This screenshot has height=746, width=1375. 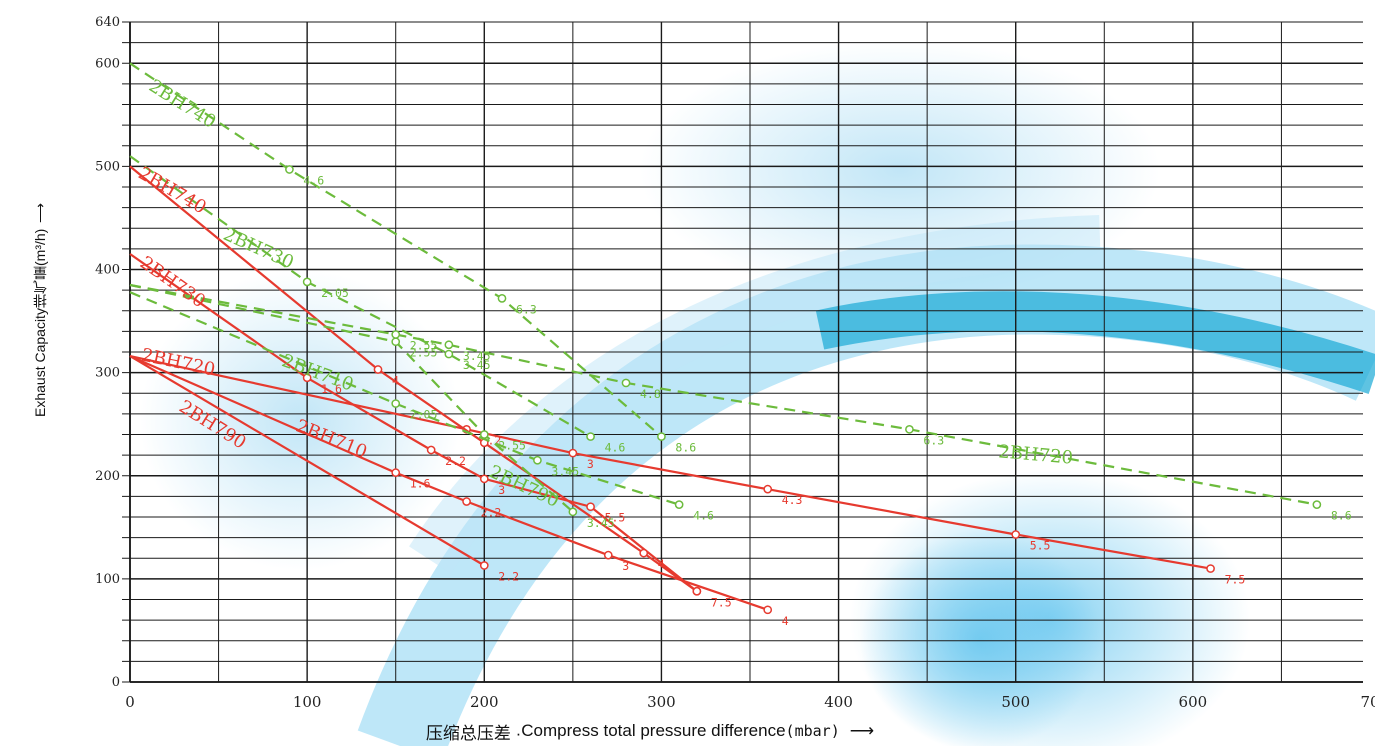 I want to click on y-axis-title-cn: 排气量(m³/h), so click(x=40, y=268).